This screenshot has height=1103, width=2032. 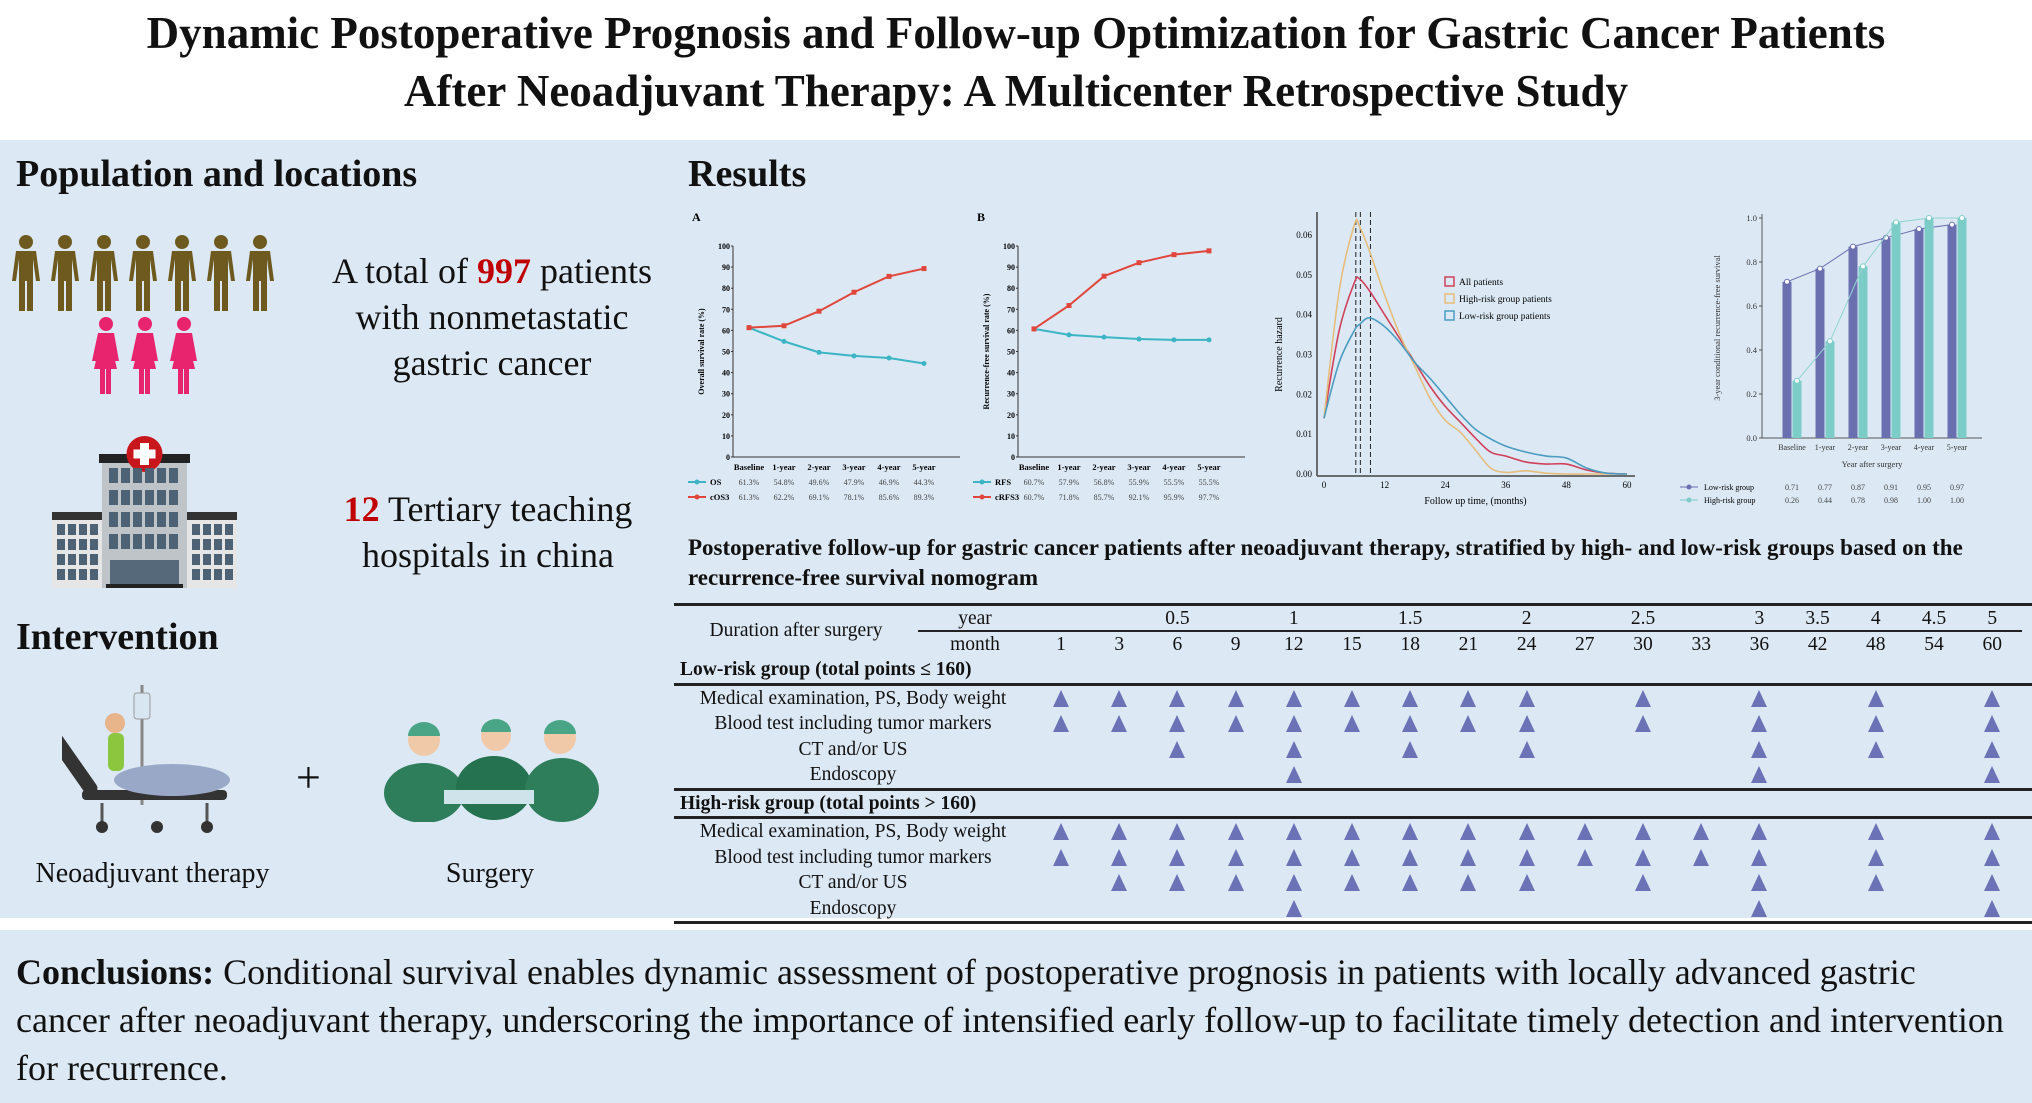 I want to click on patients-pre-text: A total of, so click(x=404, y=271).